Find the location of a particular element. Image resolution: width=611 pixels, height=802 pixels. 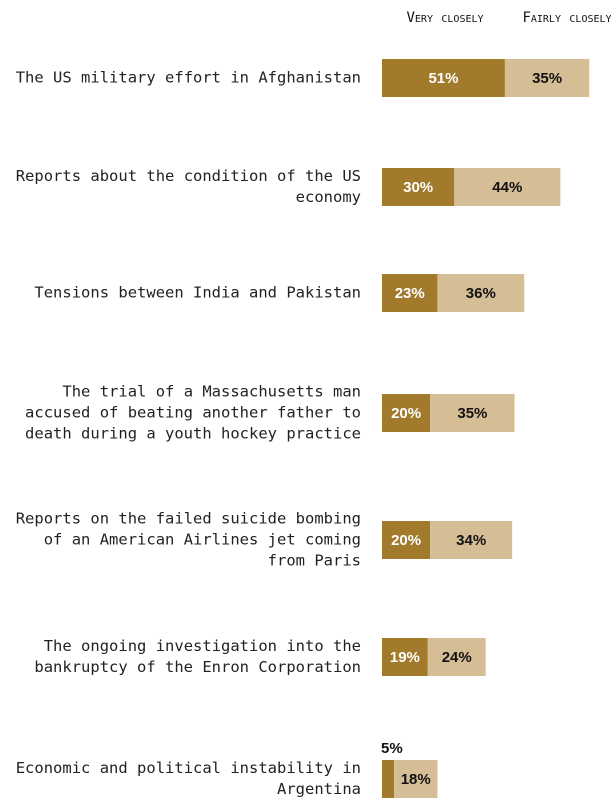

value-label: 24% is located at coordinates (457, 657).